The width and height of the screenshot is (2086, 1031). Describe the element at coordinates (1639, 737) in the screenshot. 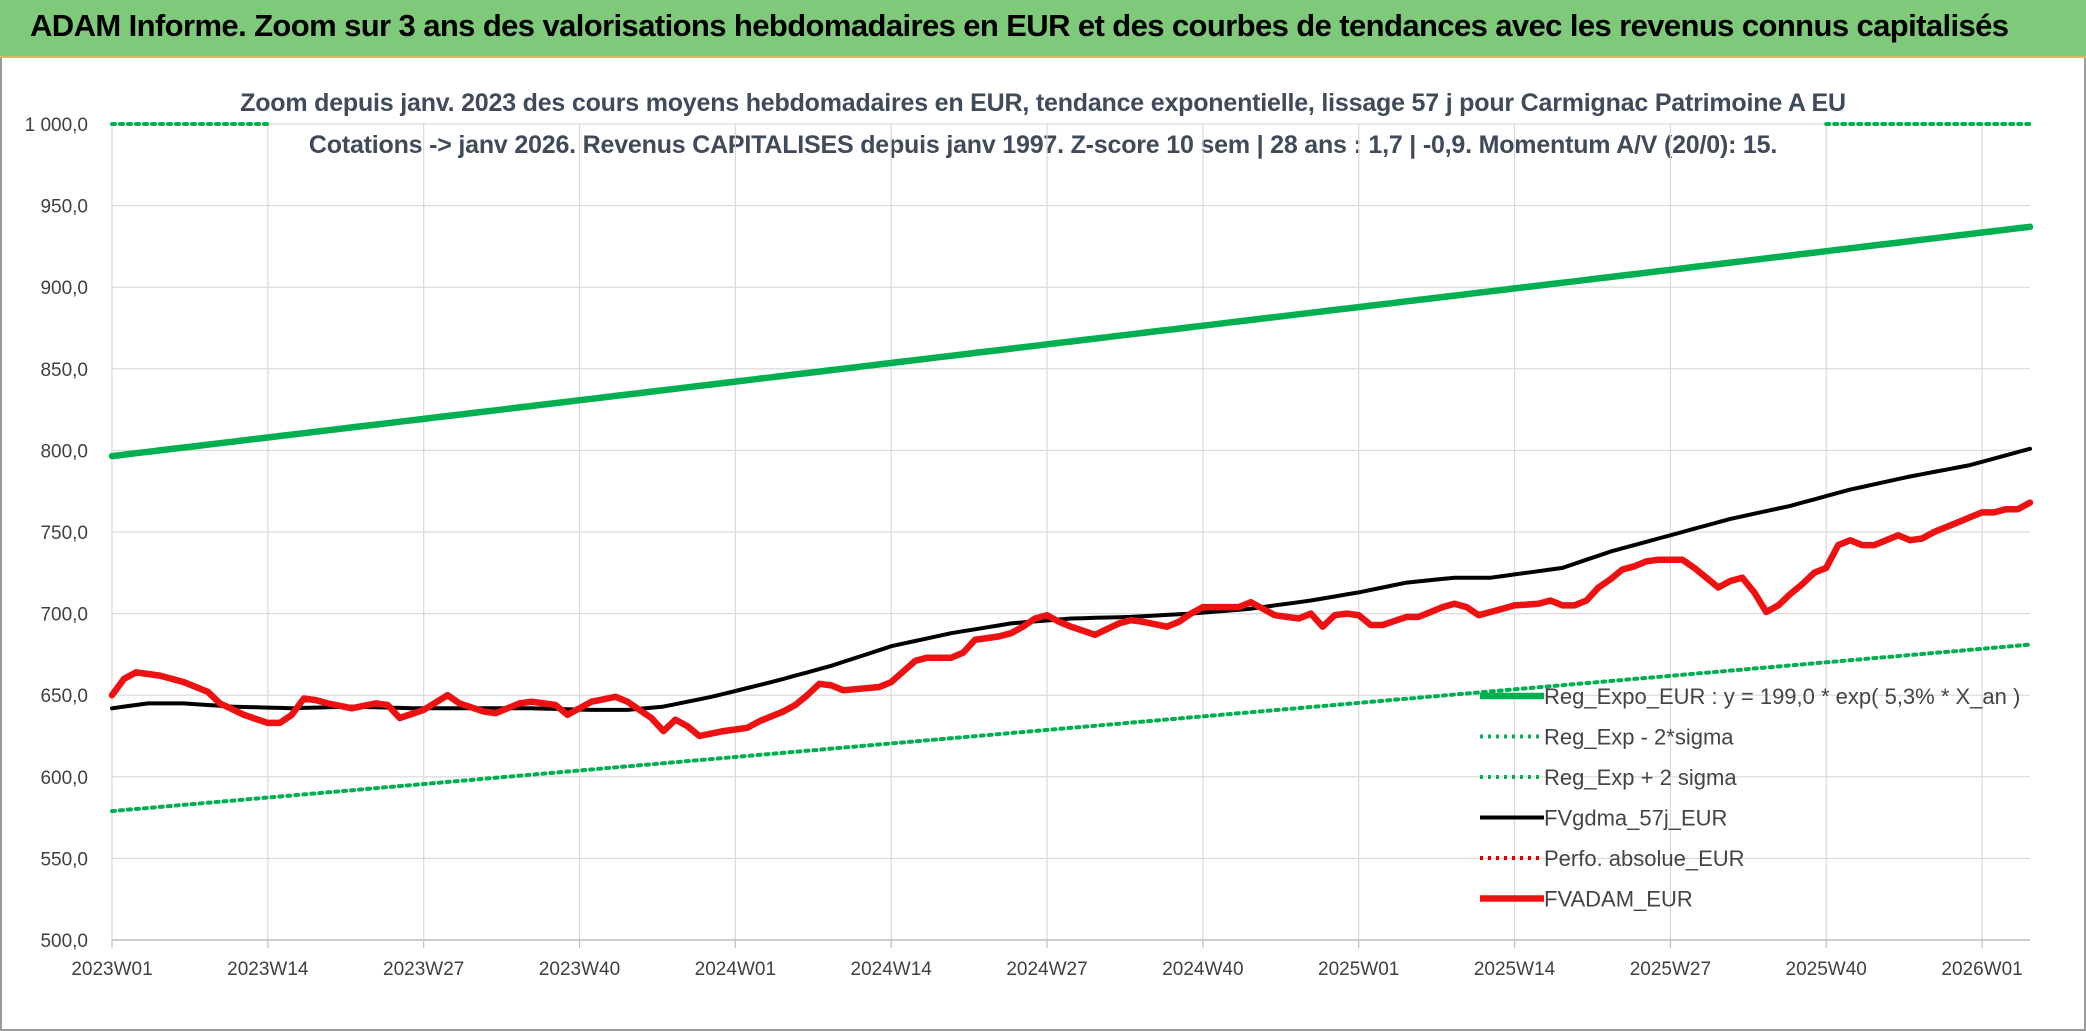

I see `legend-label: Reg_Exp - 2*sigma` at that location.